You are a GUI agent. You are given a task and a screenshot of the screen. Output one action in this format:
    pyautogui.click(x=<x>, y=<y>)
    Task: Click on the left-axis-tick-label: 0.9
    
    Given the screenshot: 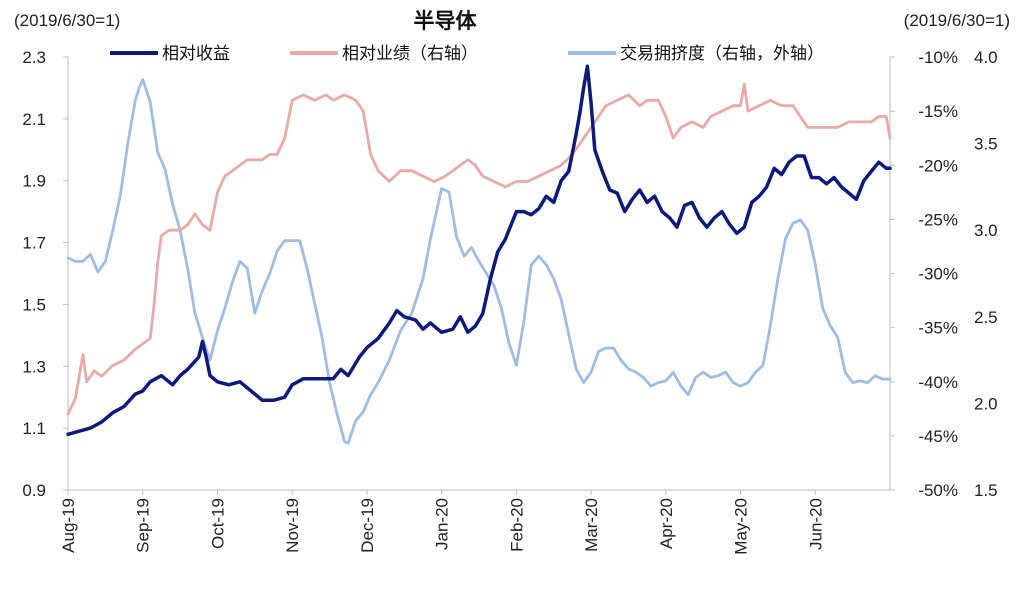 What is the action you would take?
    pyautogui.click(x=34, y=490)
    